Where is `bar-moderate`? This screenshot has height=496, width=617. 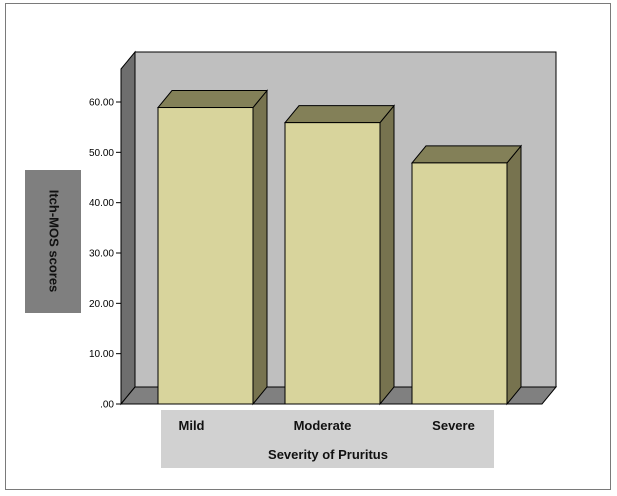 bar-moderate is located at coordinates (339, 255).